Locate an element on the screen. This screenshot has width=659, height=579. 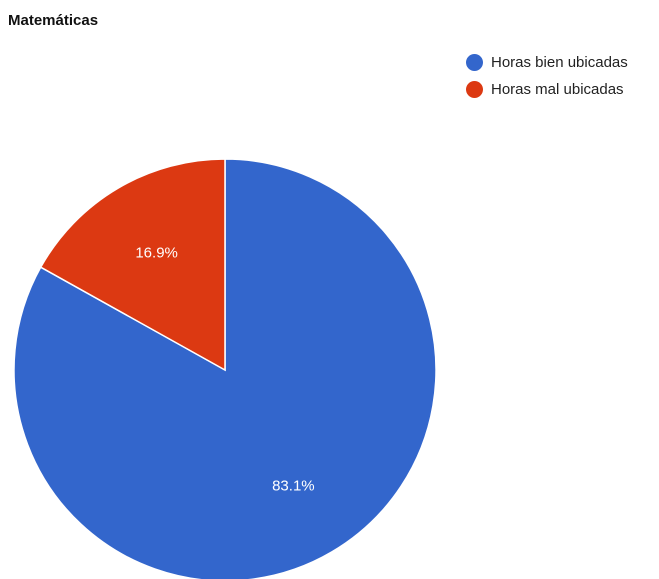
legend-item-horas-bien-ubicadas: Horas bien ubicadas is located at coordinates (547, 62).